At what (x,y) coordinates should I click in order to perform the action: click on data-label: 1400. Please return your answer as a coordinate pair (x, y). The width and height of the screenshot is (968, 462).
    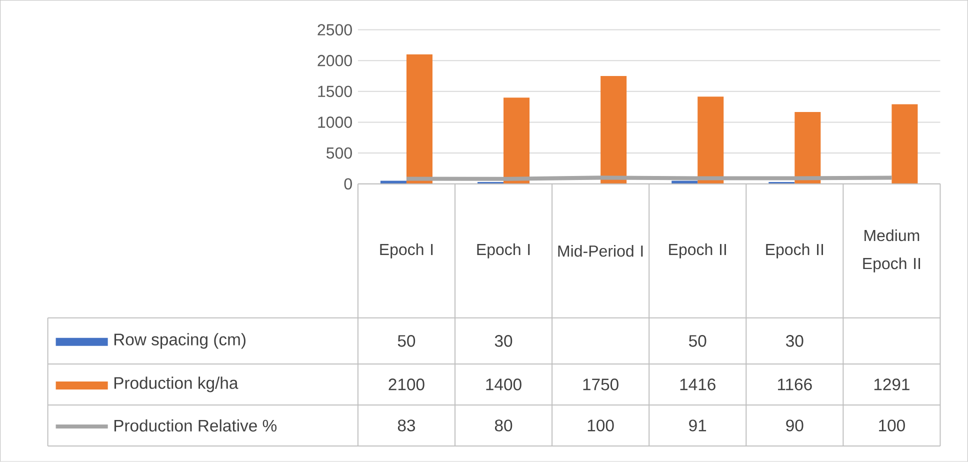
    Looking at the image, I should click on (504, 384).